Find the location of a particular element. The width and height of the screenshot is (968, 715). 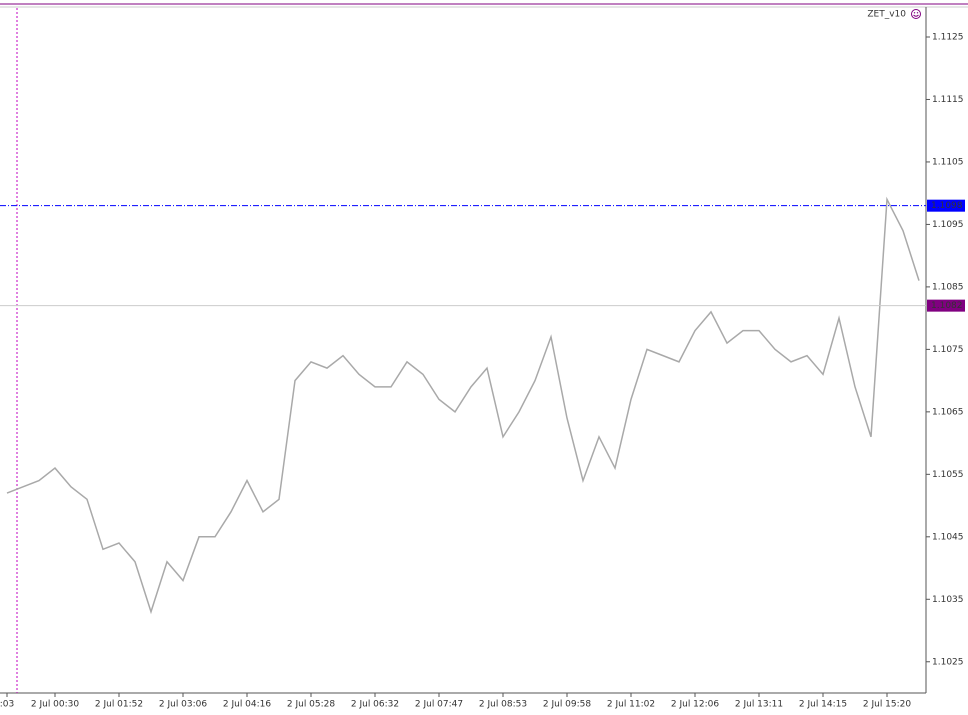

x-tick-label: :03 is located at coordinates (7, 705).